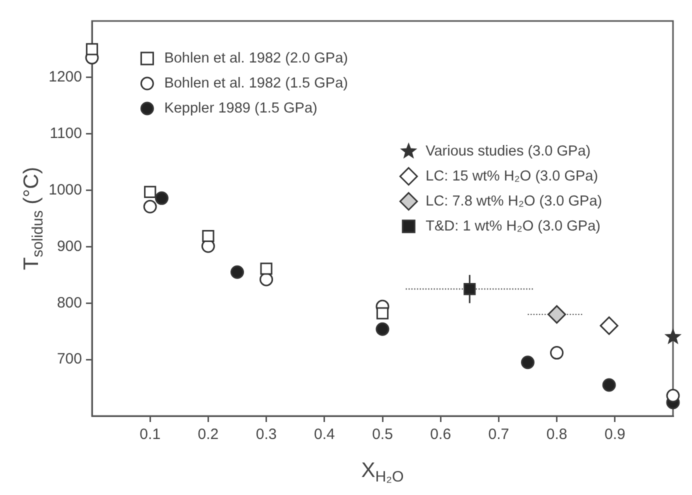 The image size is (692, 495). I want to click on x-tick-label: 0.8, so click(557, 435).